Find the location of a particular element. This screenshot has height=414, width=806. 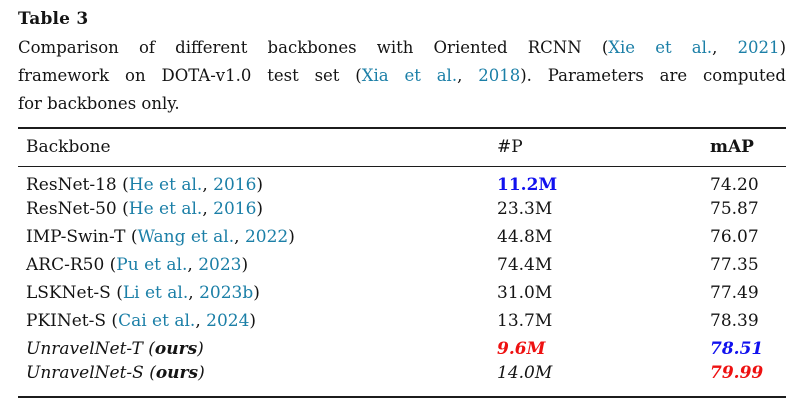

text-segment: PKINet-S ( is located at coordinates (72, 320).